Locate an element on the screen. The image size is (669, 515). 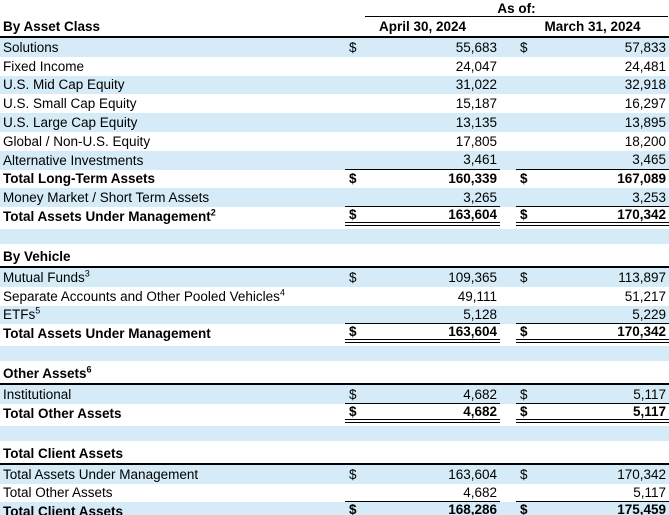
row-label: Total Assets Under Management2 is located at coordinates (172, 216).